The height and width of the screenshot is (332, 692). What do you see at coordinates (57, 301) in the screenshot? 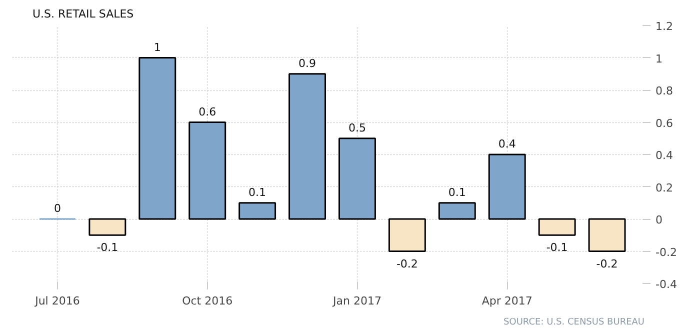
I see `x-tick-label: Jul 2016` at bounding box center [57, 301].